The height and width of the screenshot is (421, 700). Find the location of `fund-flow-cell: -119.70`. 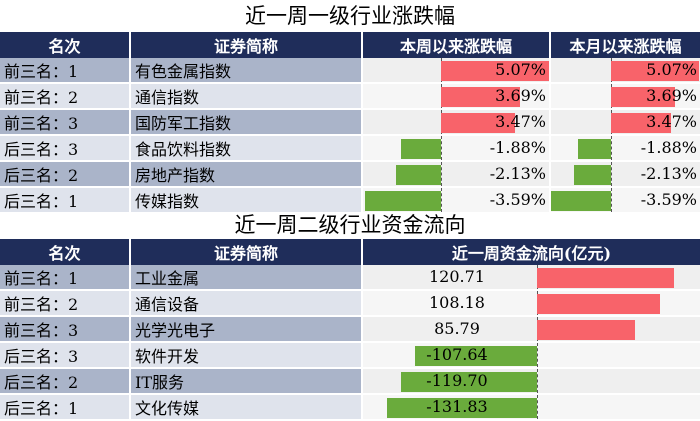

fund-flow-cell: -119.70 is located at coordinates (531, 381).